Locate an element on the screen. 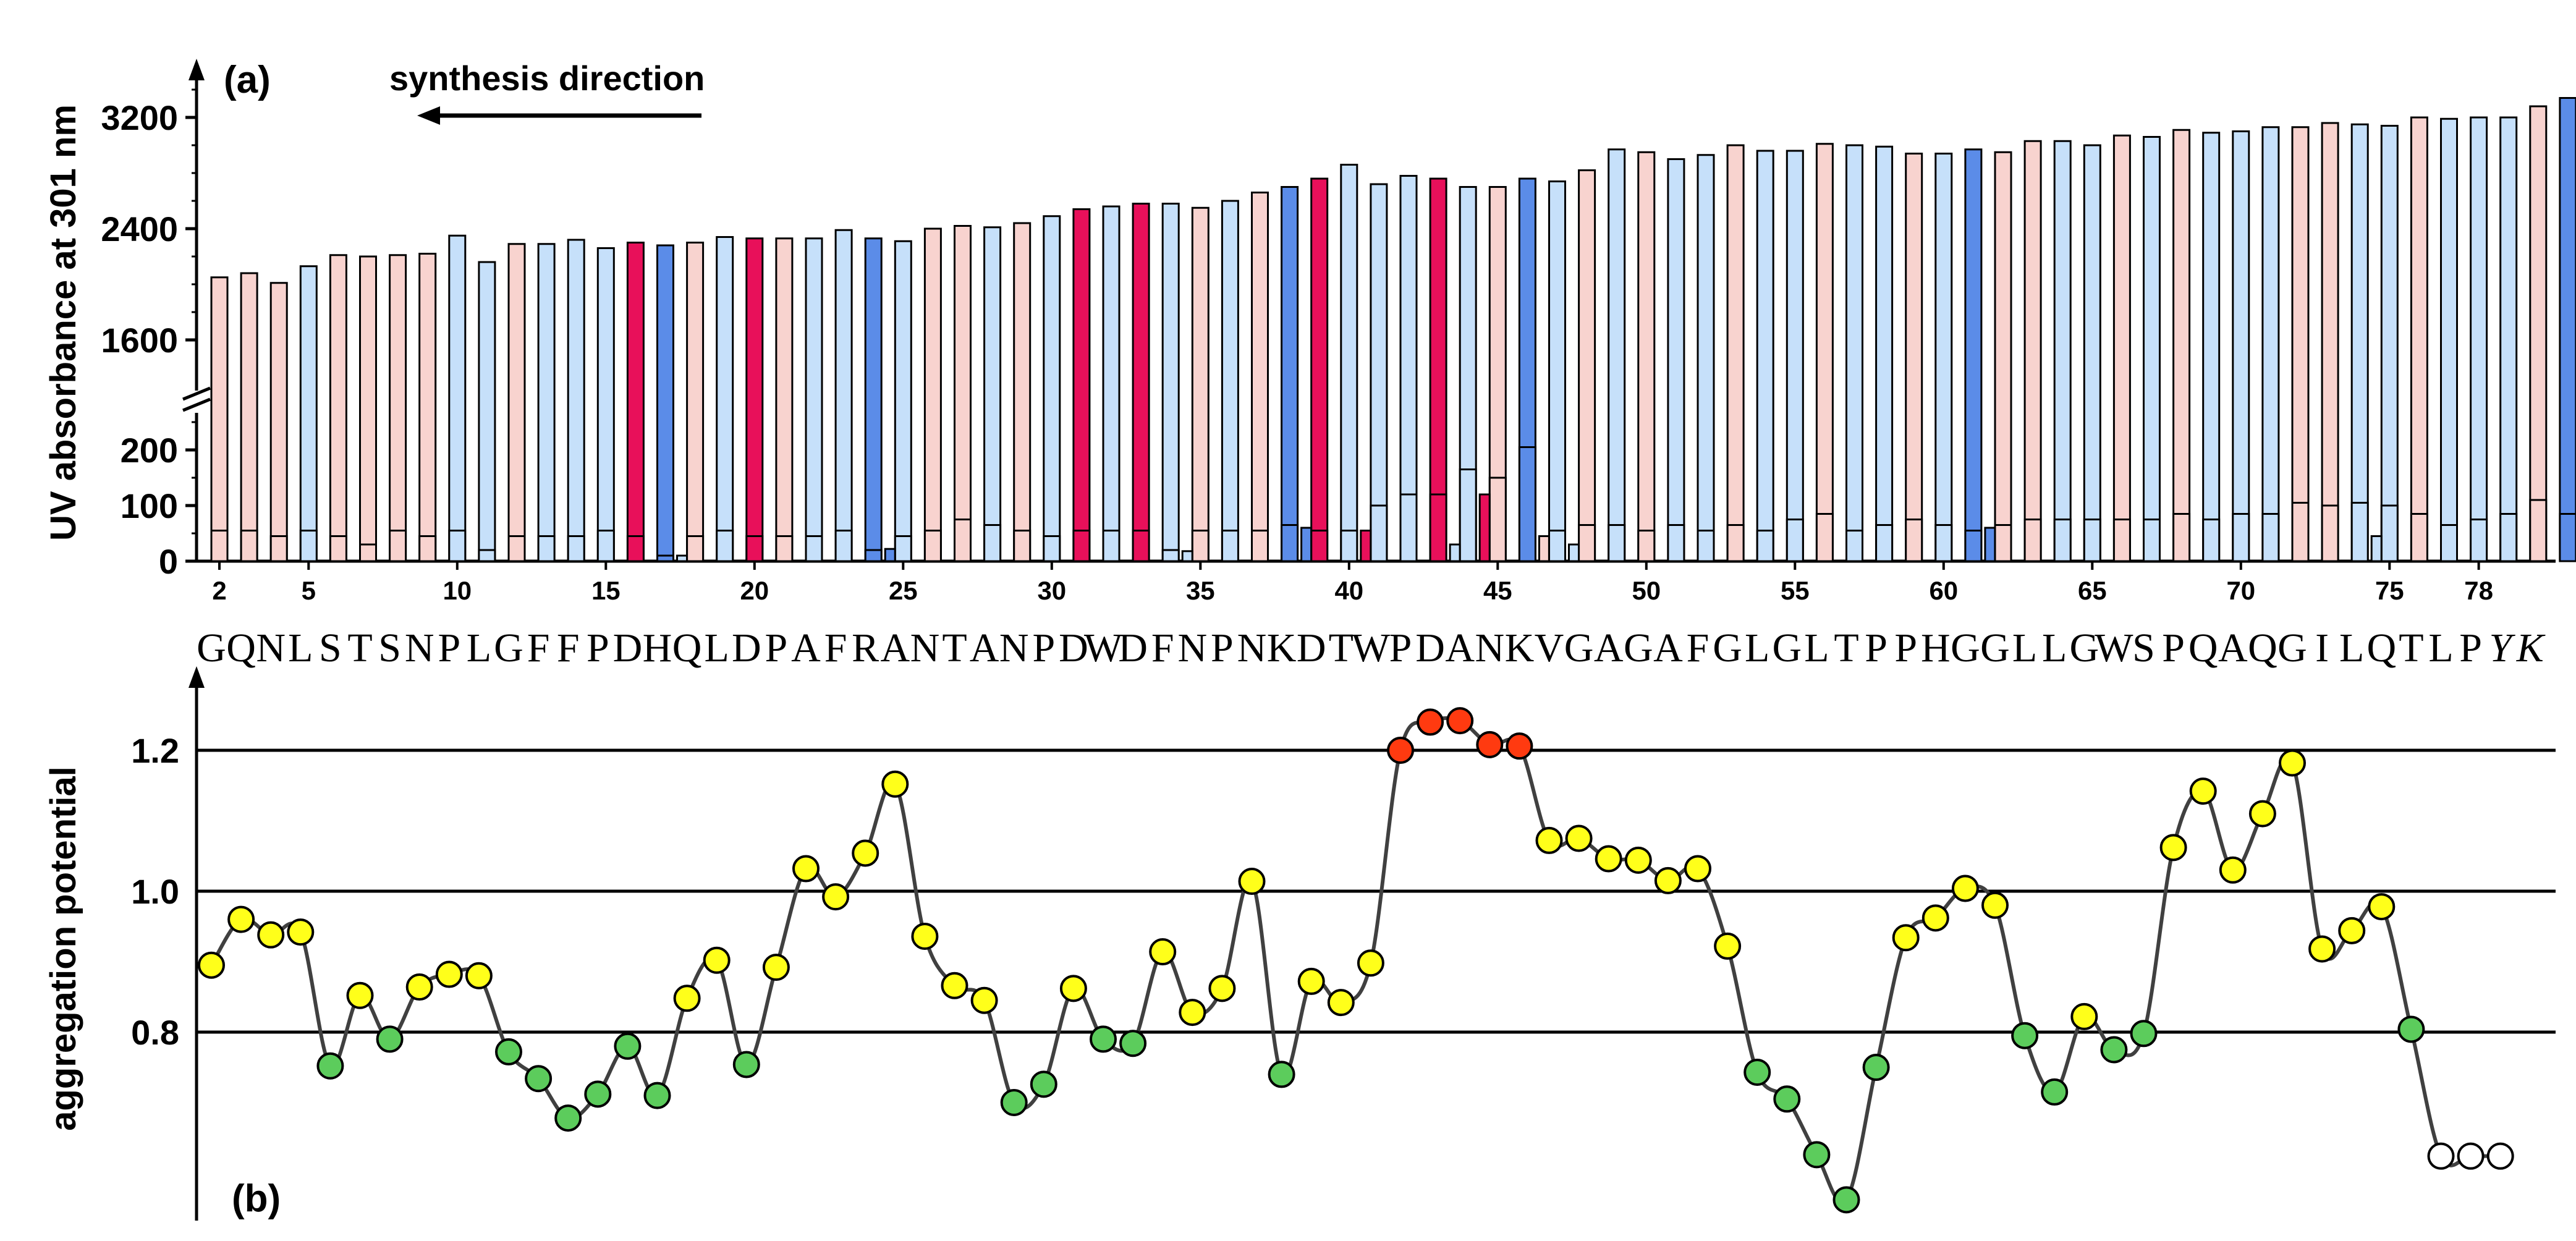 This screenshot has height=1241, width=2576. sequence-letter-8: N is located at coordinates (419, 648).